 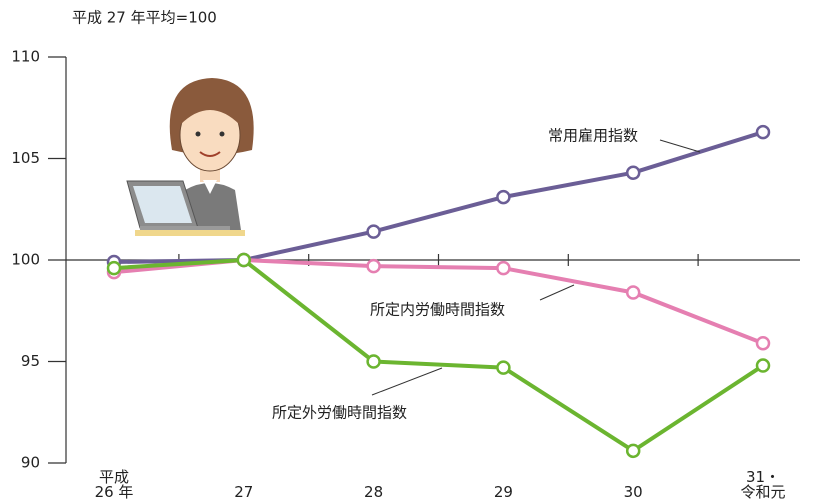 I want to click on series-label: 所定外労働時間指数, so click(x=339, y=413).